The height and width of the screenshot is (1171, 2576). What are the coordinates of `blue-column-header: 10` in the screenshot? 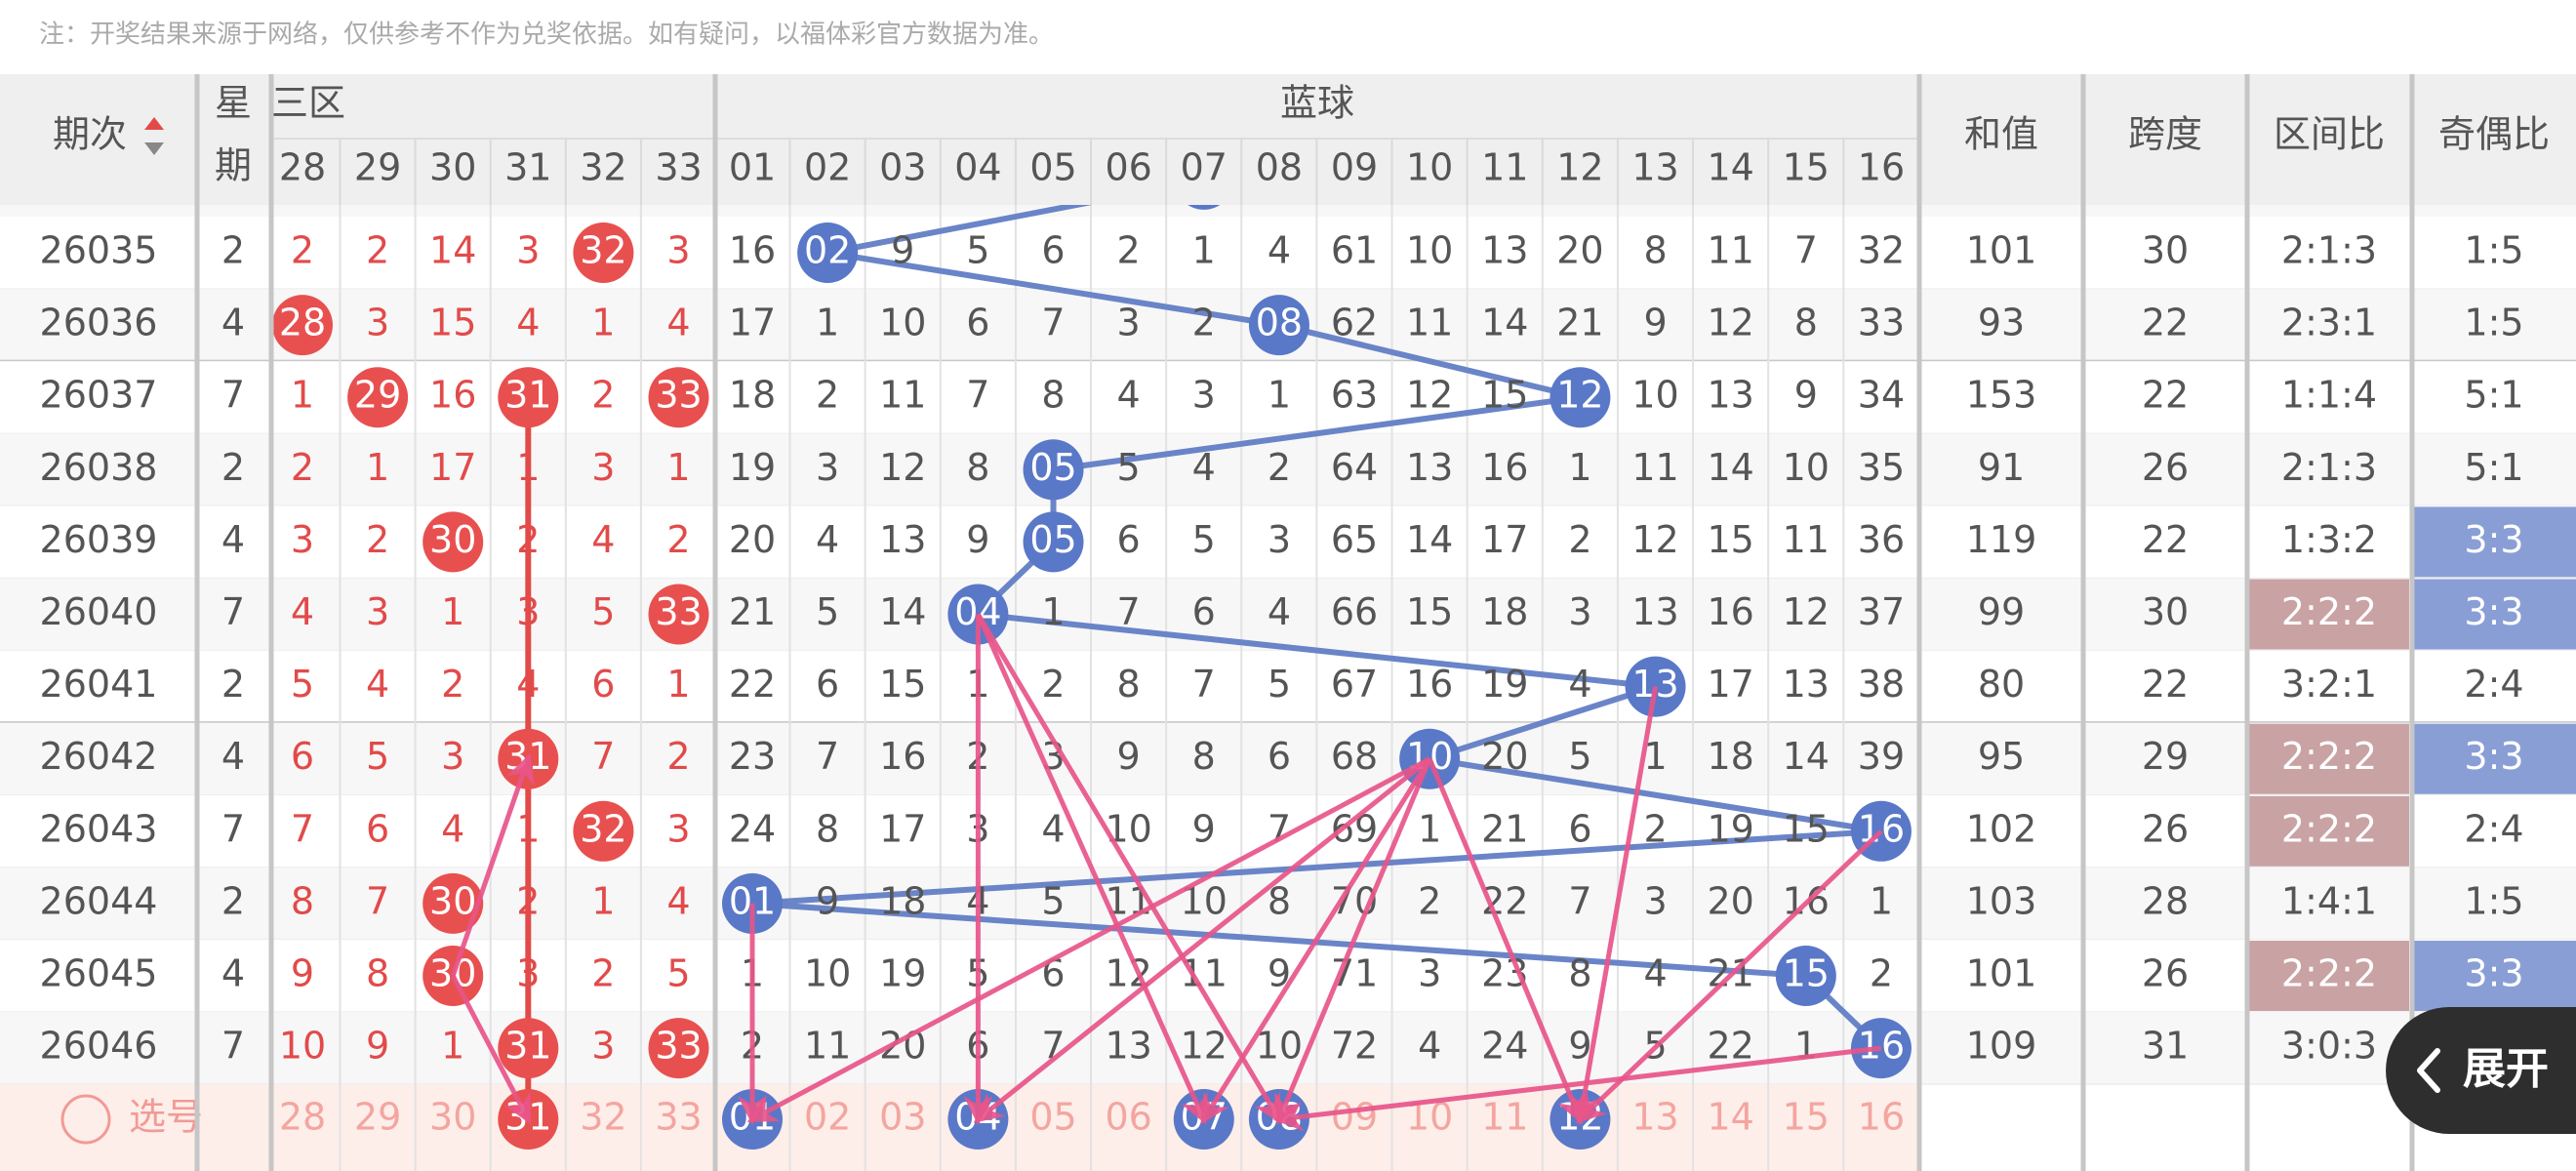 It's located at (1429, 167).